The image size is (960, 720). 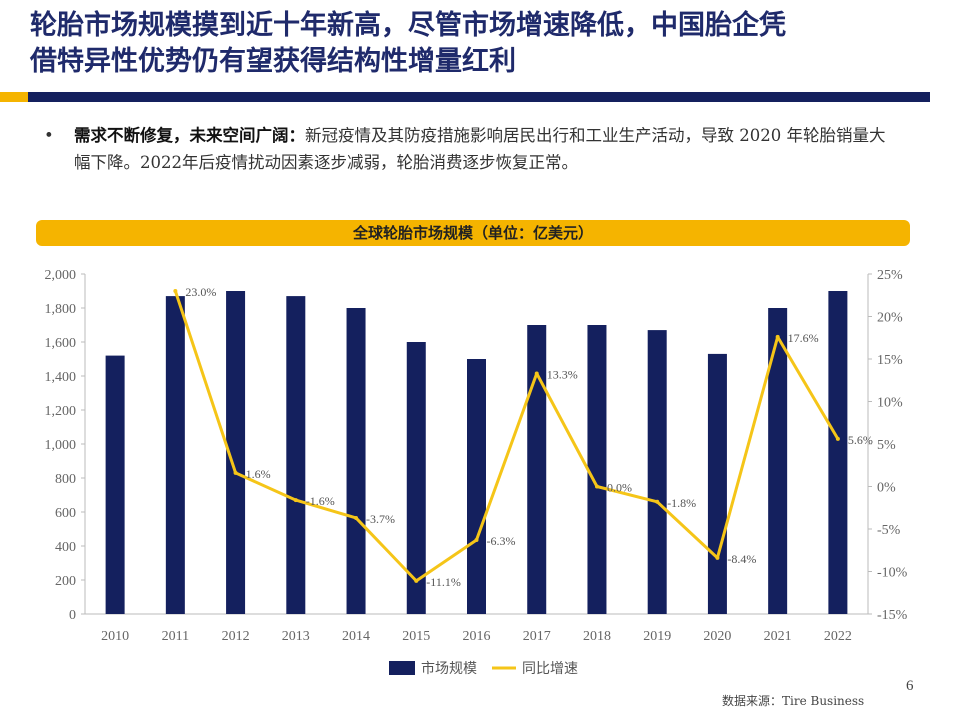 I want to click on growth-rate-data-label: 13.3%, so click(x=562, y=374).